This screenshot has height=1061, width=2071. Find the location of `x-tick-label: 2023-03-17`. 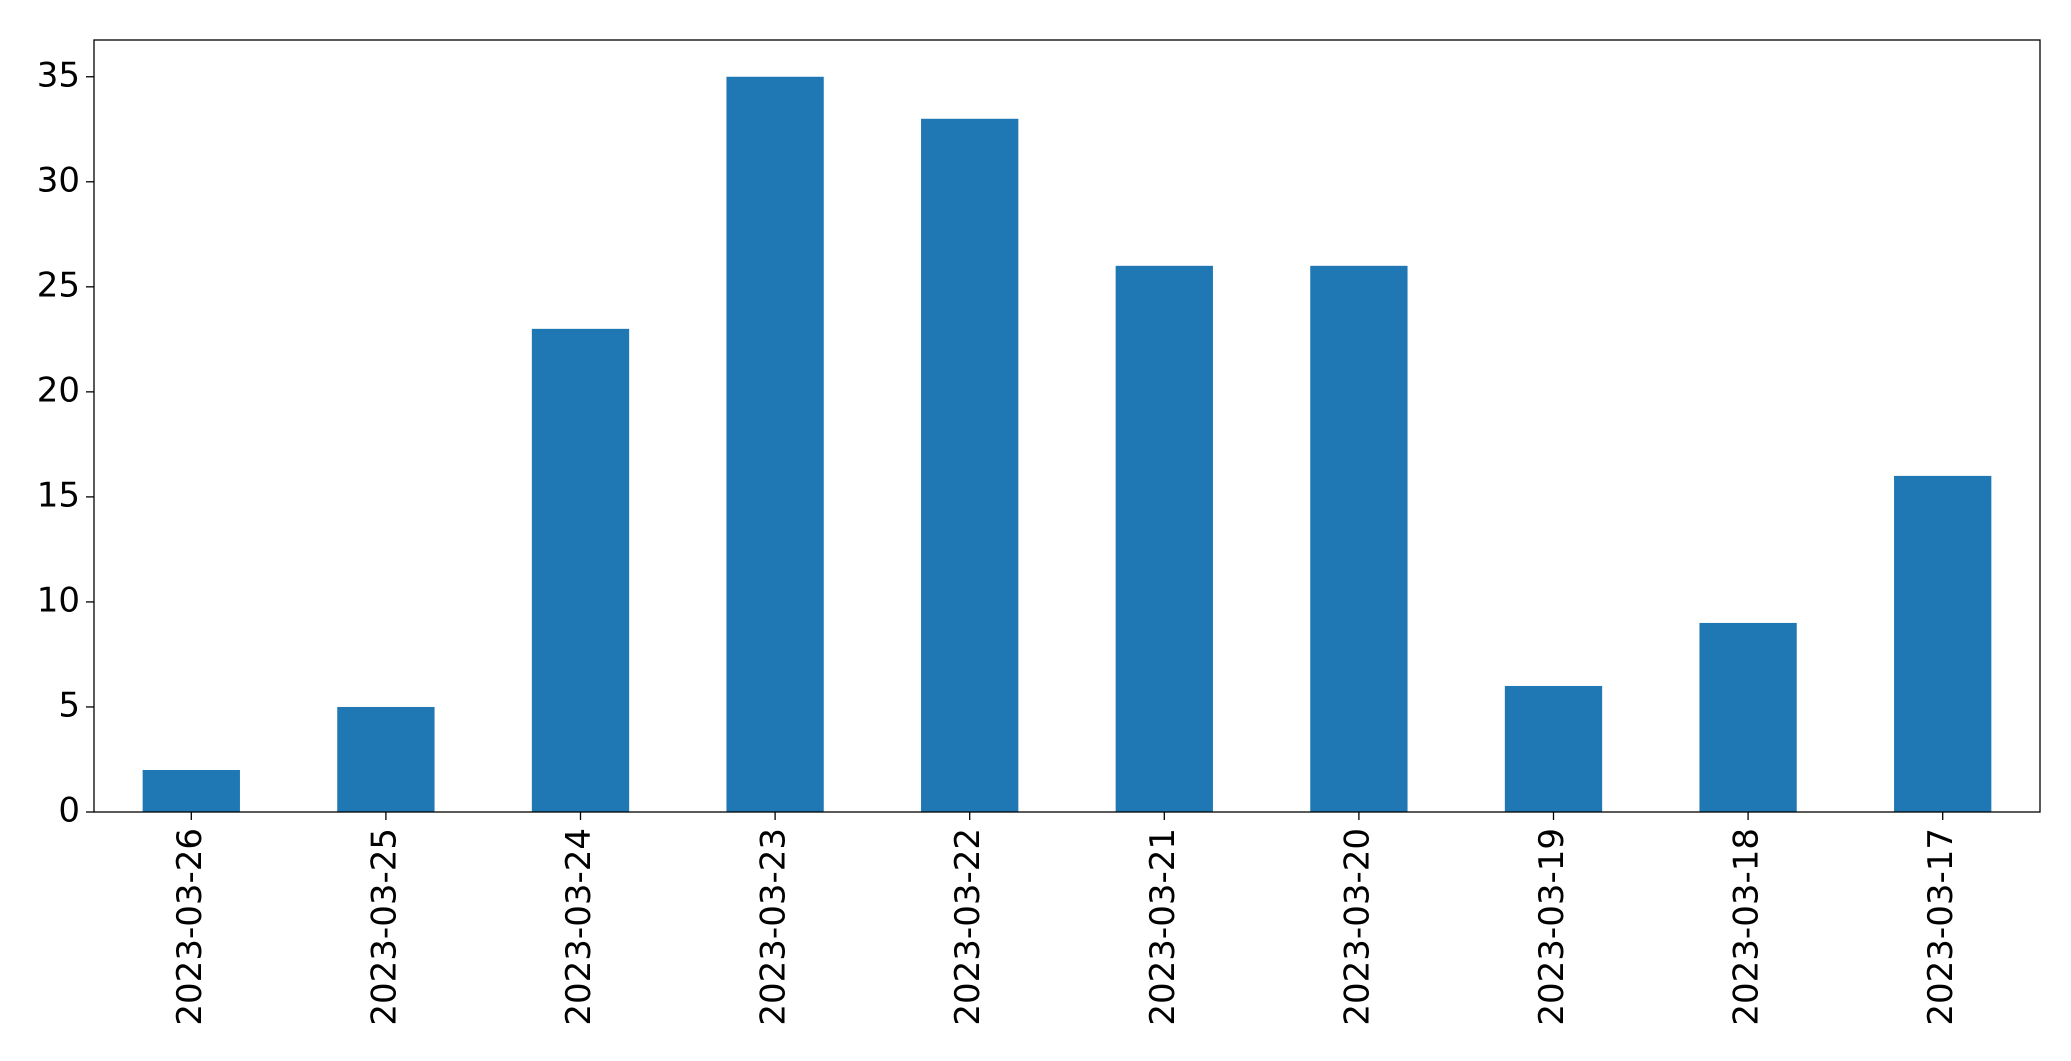

x-tick-label: 2023-03-17 is located at coordinates (1941, 927).